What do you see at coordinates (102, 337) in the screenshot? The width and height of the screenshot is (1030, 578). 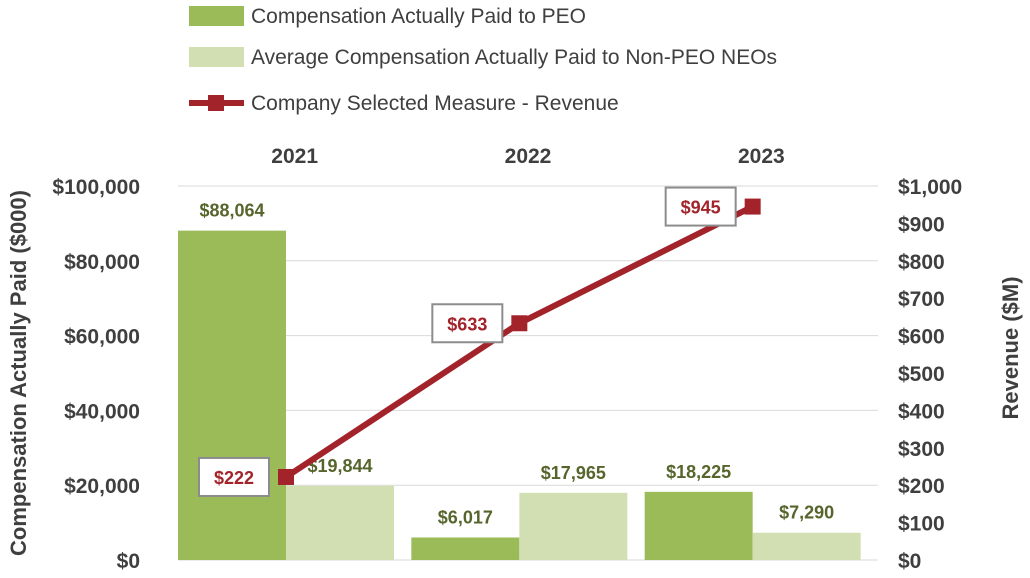 I see `left-tick-label: $60,000` at bounding box center [102, 337].